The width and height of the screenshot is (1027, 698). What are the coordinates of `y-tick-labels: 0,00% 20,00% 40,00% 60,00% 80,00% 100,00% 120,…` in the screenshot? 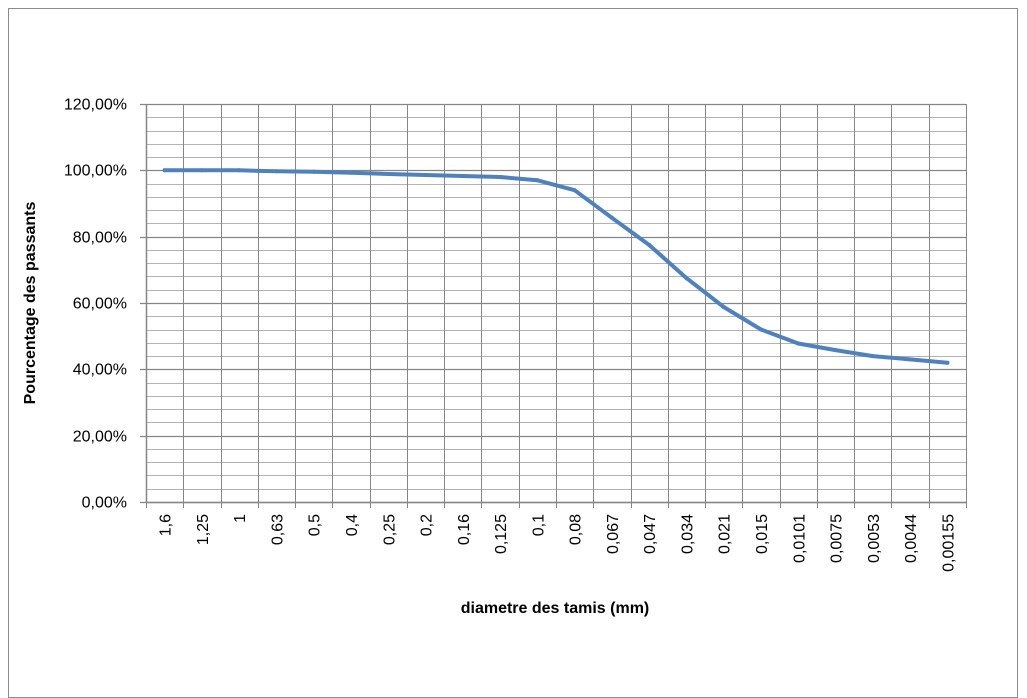 It's located at (95, 304).